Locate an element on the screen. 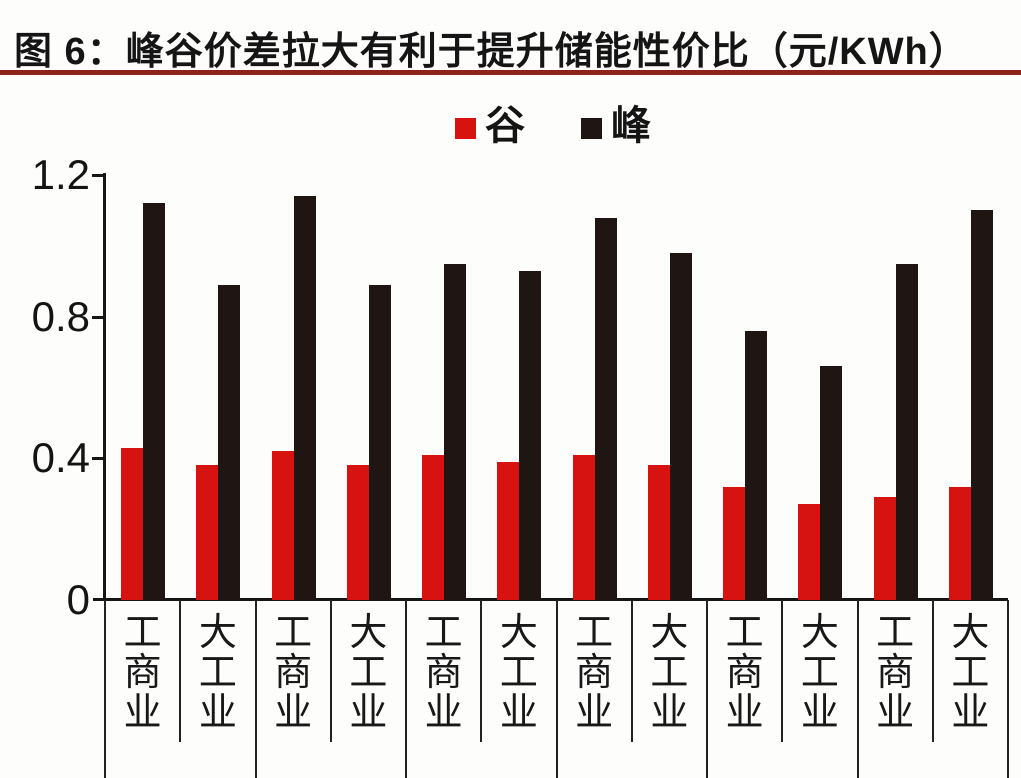  x-axis-baseline is located at coordinates (550, 599).